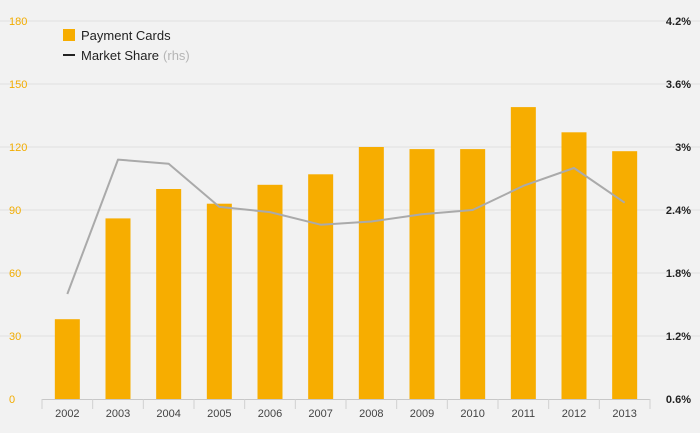 This screenshot has height=433, width=700. What do you see at coordinates (18, 148) in the screenshot?
I see `y-left-tick-label: 120` at bounding box center [18, 148].